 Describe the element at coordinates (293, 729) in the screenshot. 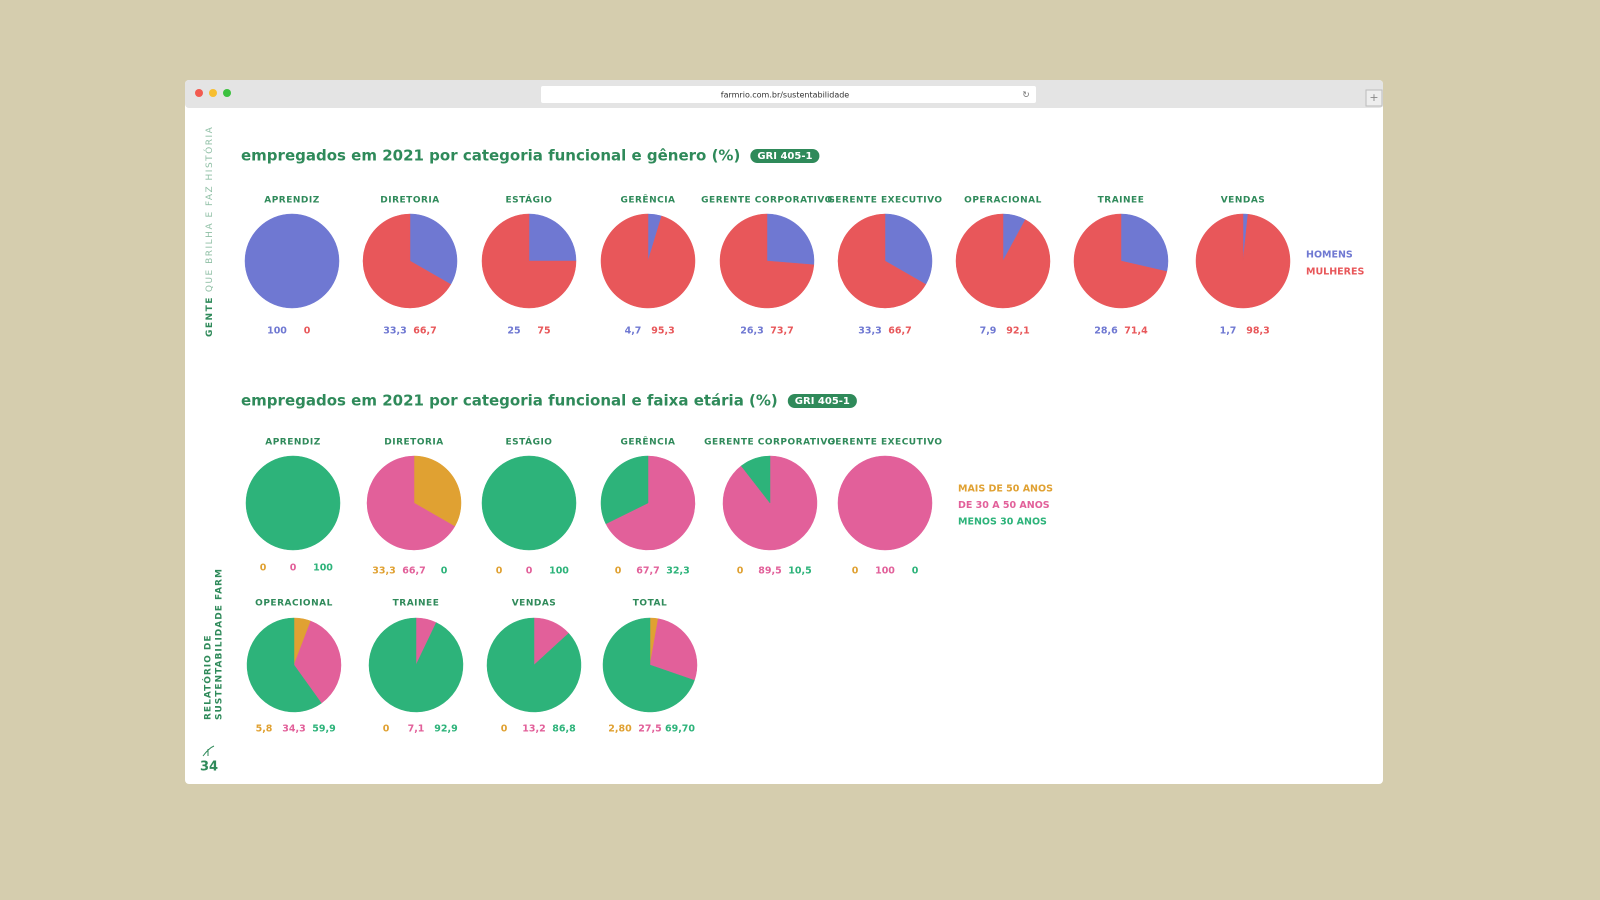

I see `value-label: 34,3` at that location.